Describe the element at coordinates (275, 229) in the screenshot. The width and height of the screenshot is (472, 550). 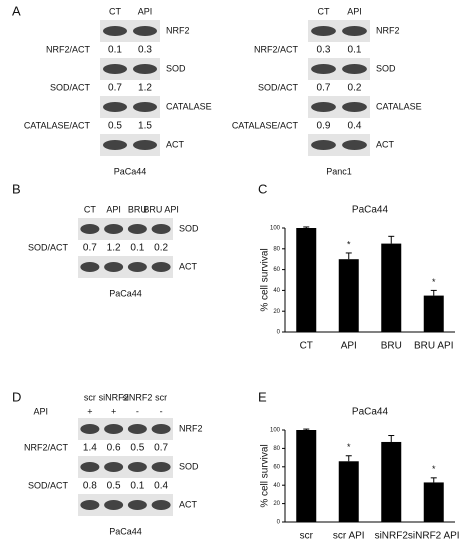
I see `y-tick-label: 100` at that location.